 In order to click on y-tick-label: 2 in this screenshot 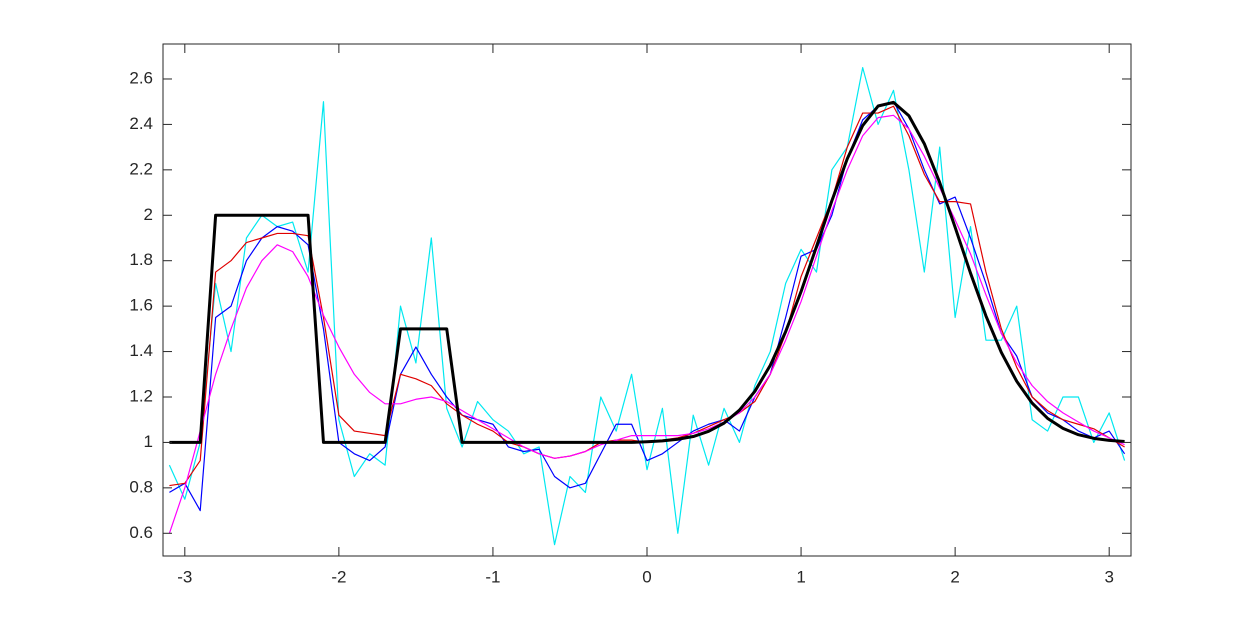, I will do `click(148, 214)`.